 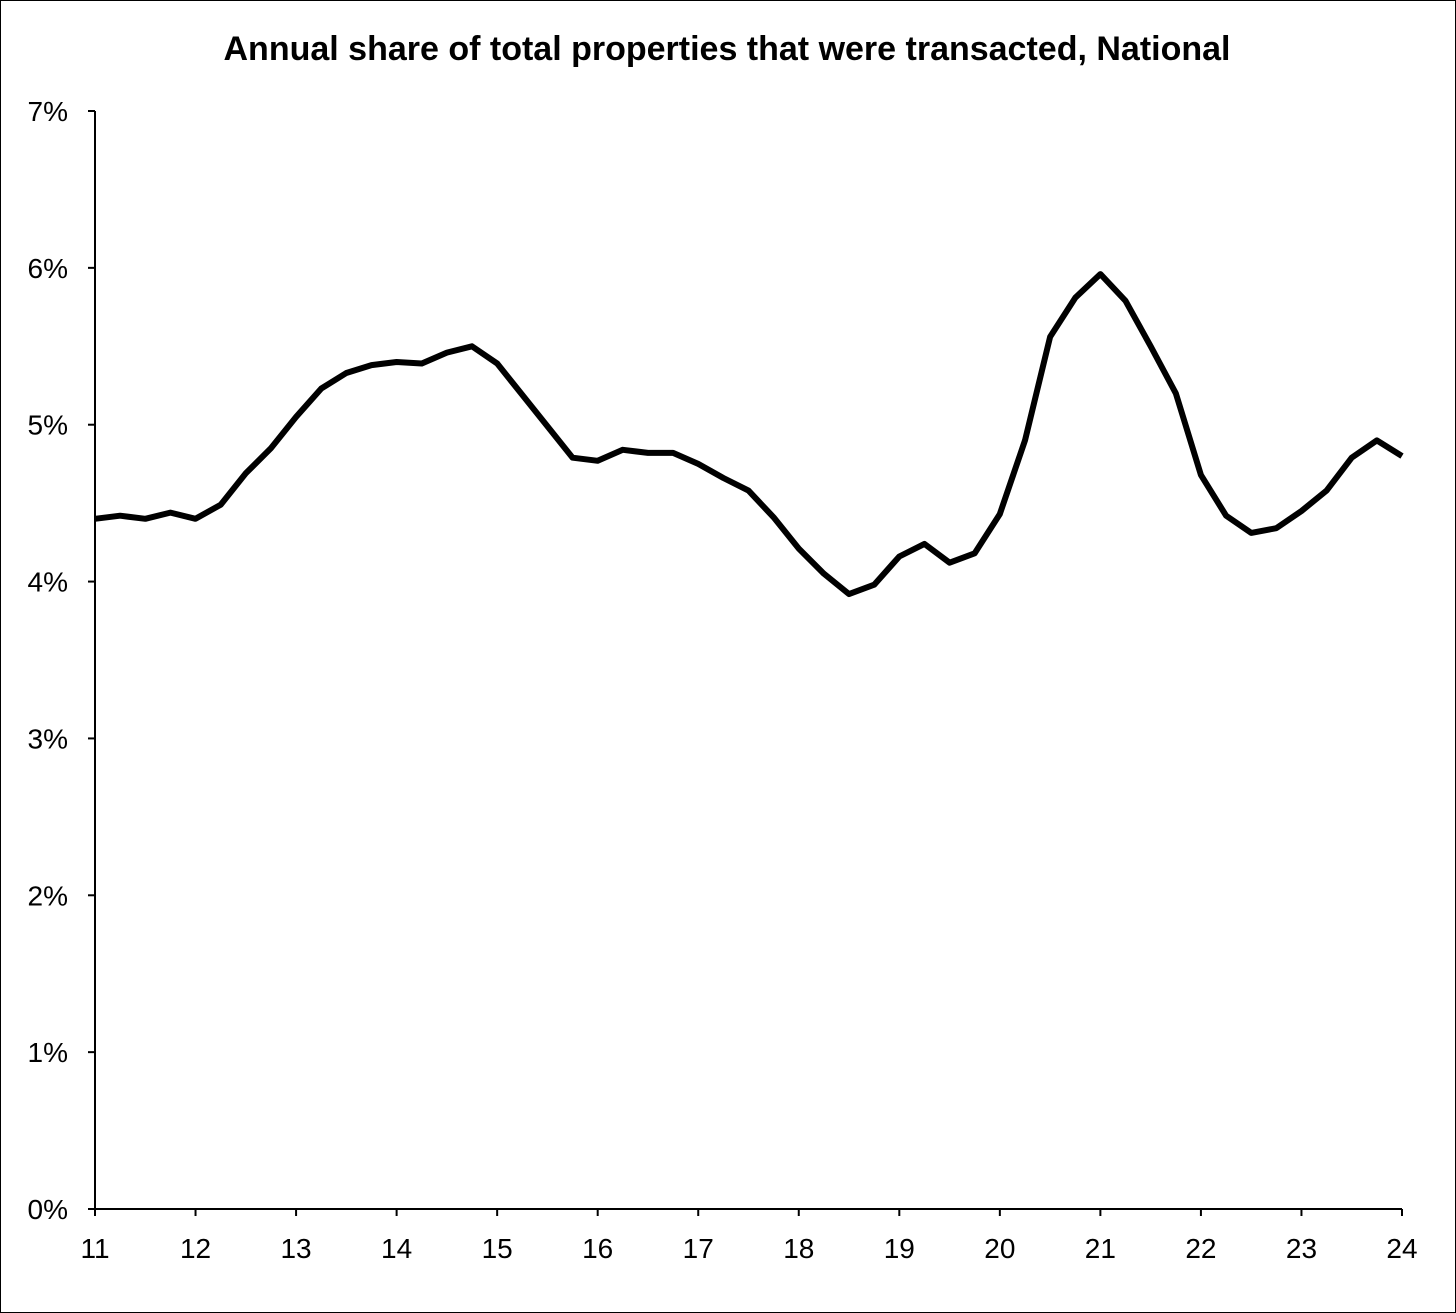 I want to click on y-tick-label: 4%, so click(x=48, y=582).